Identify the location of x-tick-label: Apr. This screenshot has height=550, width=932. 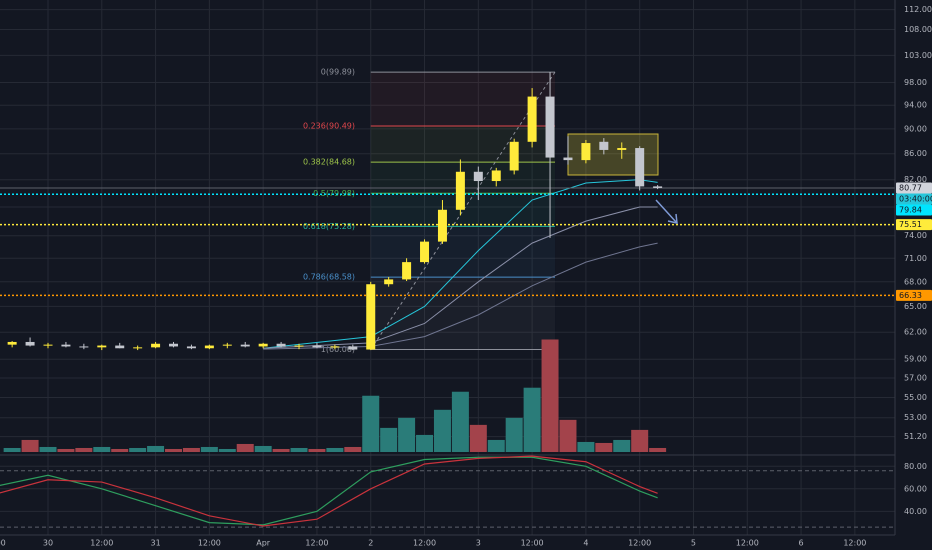
(263, 543).